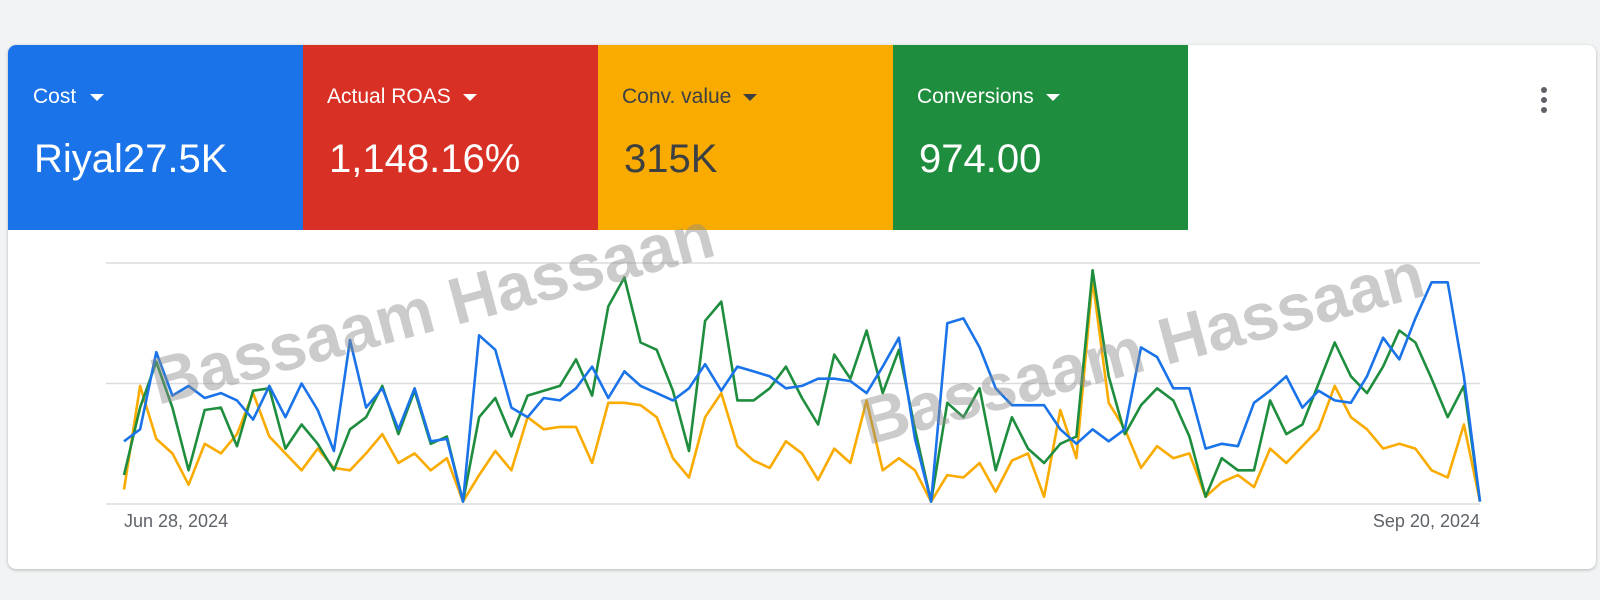 The width and height of the screenshot is (1600, 600). What do you see at coordinates (176, 521) in the screenshot?
I see `x-tick-label: Jun 28, 2024` at bounding box center [176, 521].